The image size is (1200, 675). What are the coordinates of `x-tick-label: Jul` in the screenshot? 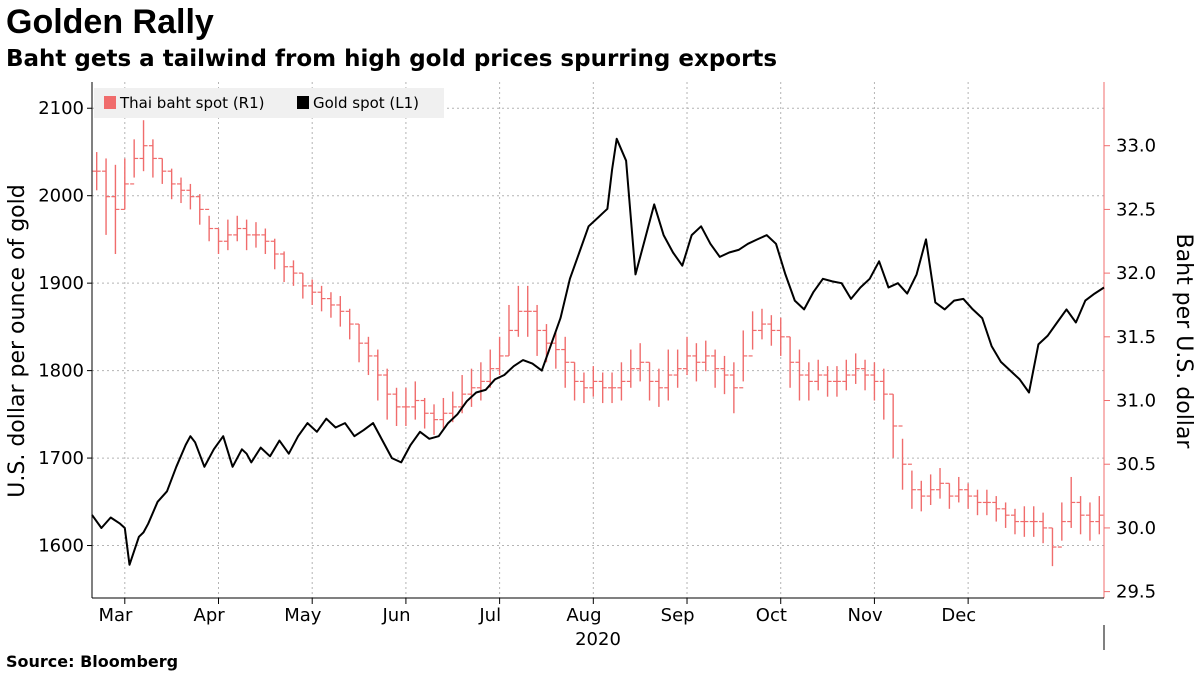 It's located at (489, 615).